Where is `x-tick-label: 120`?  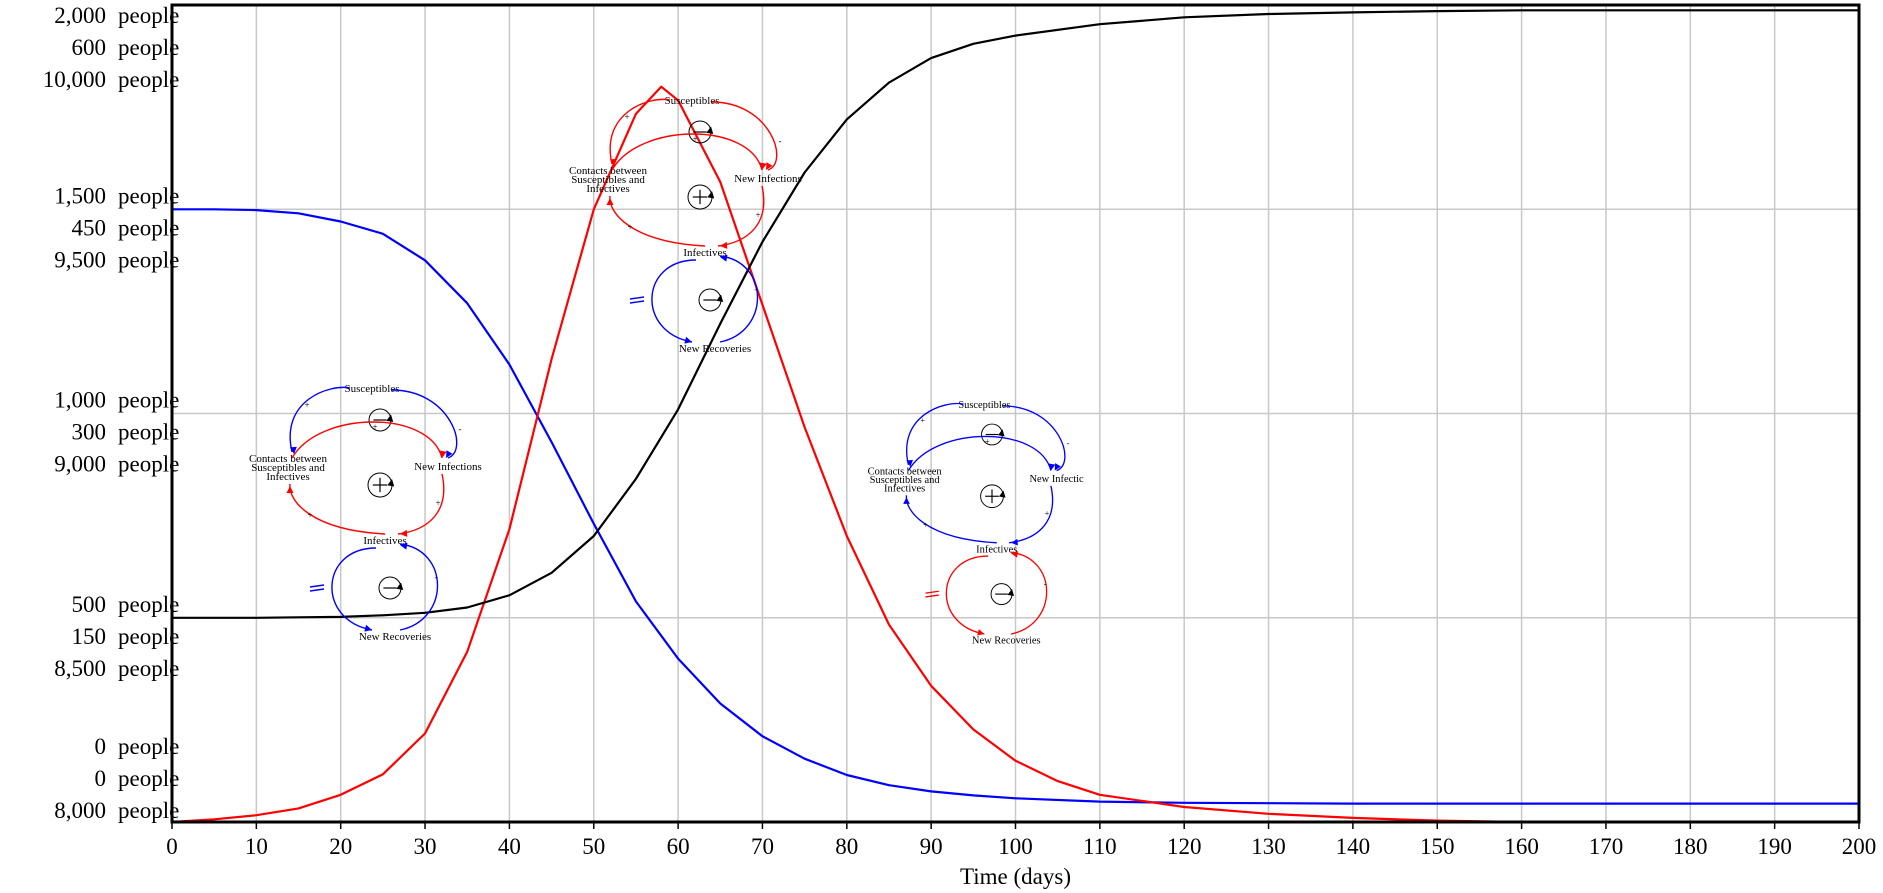 x-tick-label: 120 is located at coordinates (1184, 846).